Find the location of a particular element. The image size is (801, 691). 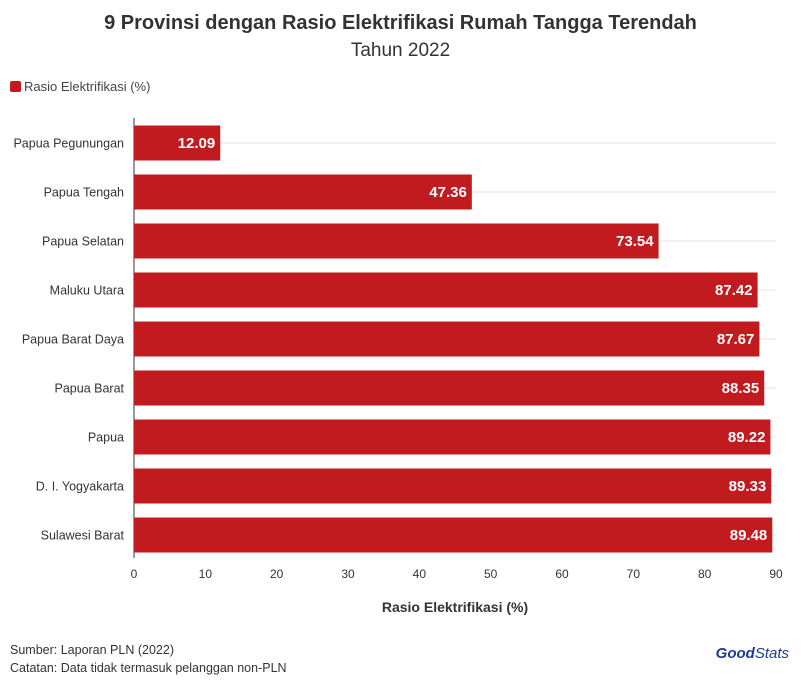

category-label: Papua Barat is located at coordinates (90, 389).